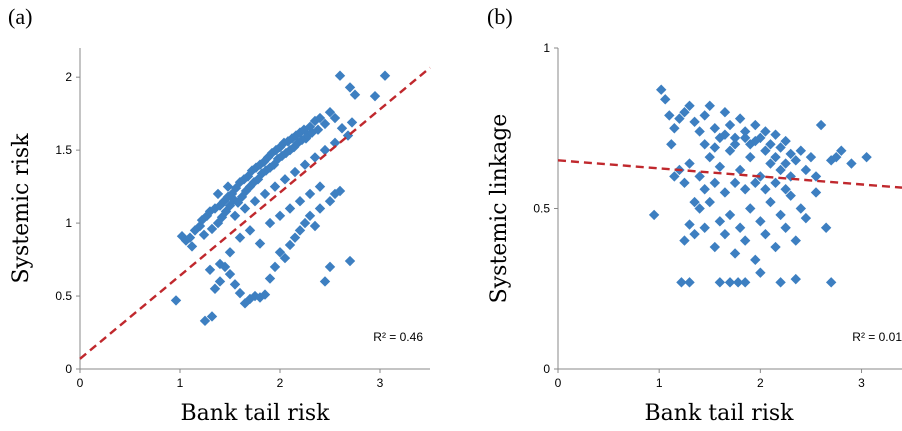 The height and width of the screenshot is (431, 902). Describe the element at coordinates (558, 383) in the screenshot. I see `x-tick-label: 0` at that location.